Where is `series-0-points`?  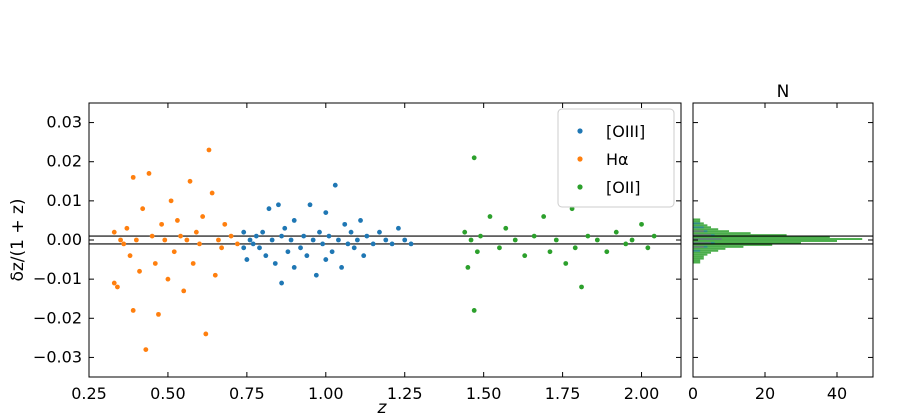
series-0-points is located at coordinates (327, 234).